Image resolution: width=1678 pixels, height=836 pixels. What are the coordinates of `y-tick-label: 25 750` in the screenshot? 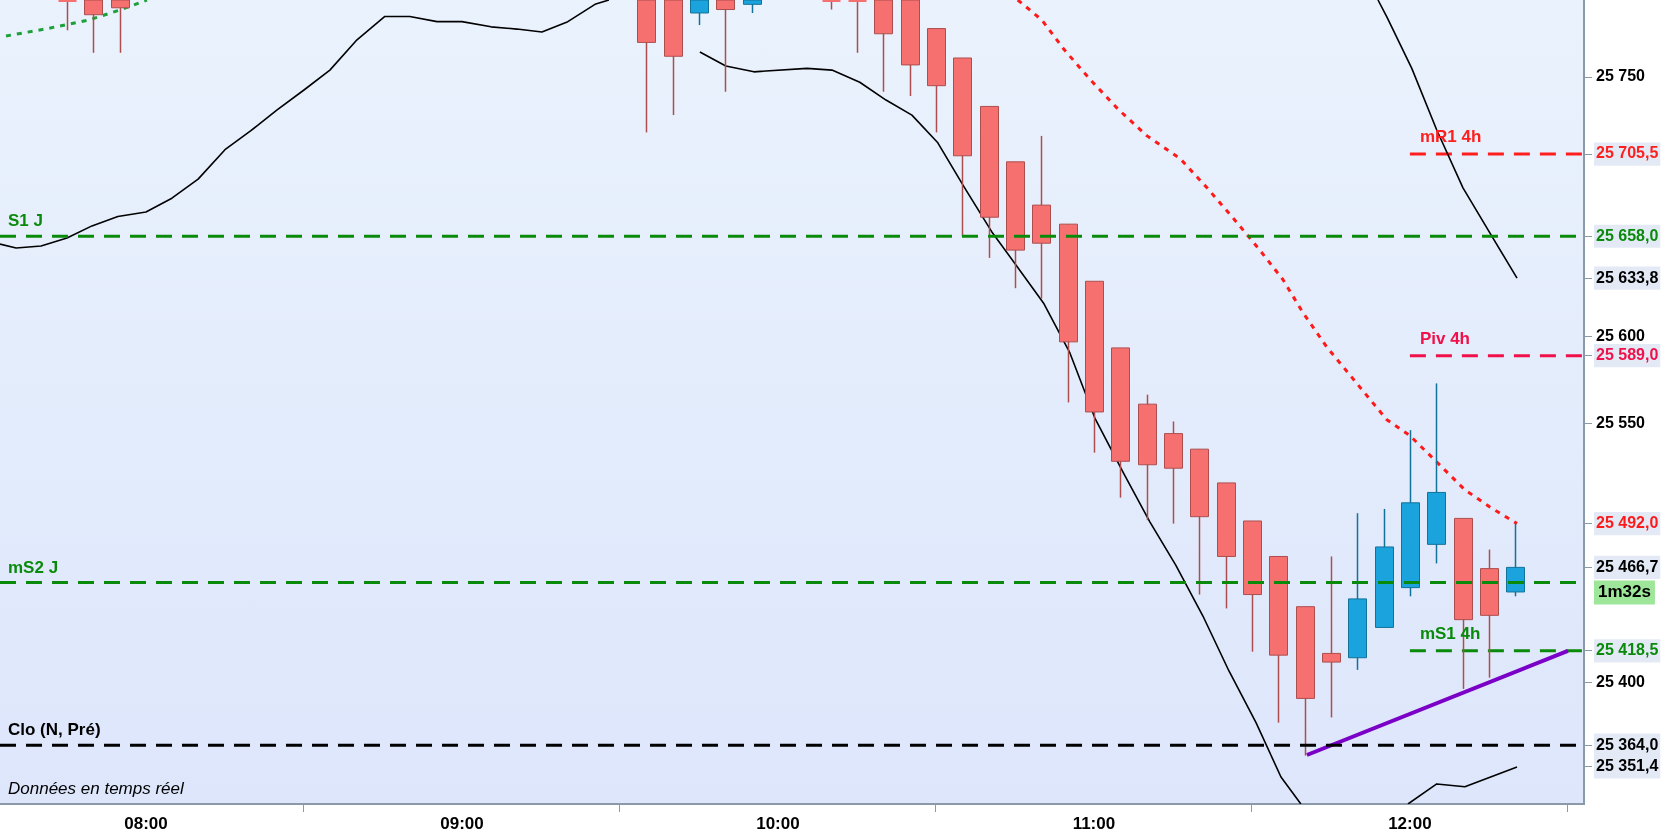 It's located at (1621, 76).